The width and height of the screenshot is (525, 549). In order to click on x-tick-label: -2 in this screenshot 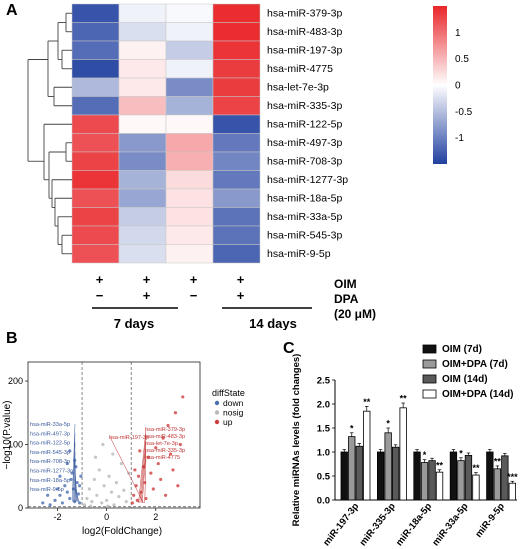, I will do `click(57, 517)`.